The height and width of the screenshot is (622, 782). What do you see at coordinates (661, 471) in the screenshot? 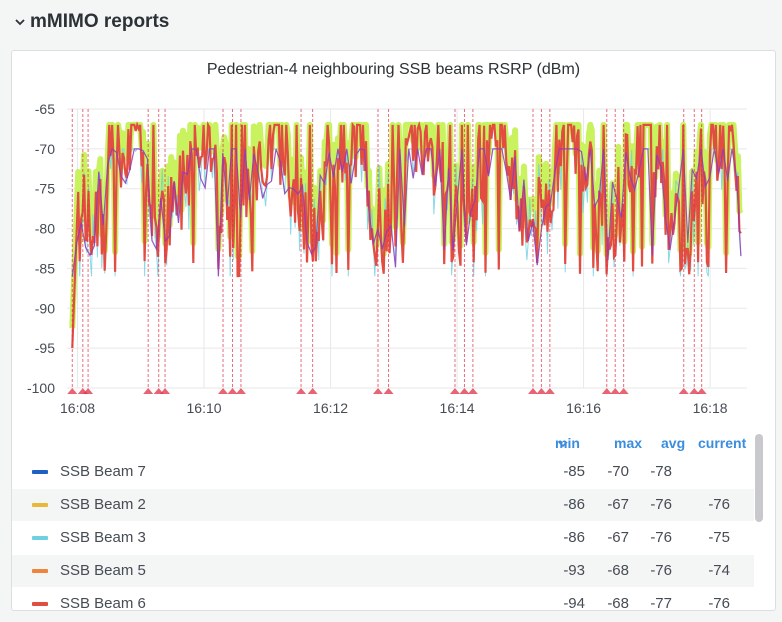
I see `legend-value-avg: -78` at bounding box center [661, 471].